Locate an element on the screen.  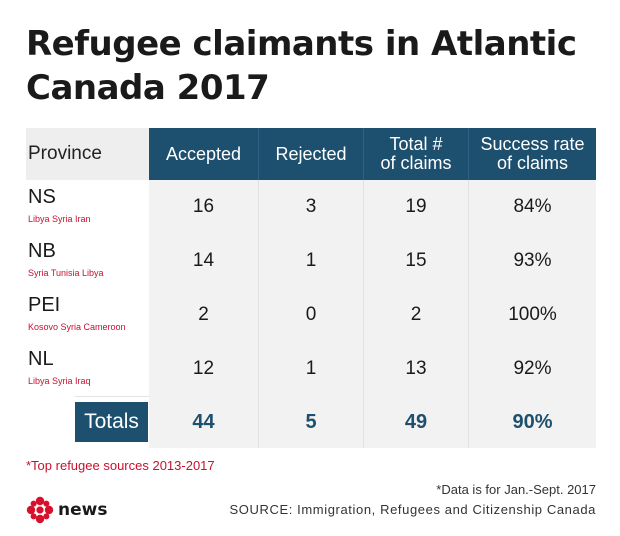
rate-cell: 93% is located at coordinates (532, 261).